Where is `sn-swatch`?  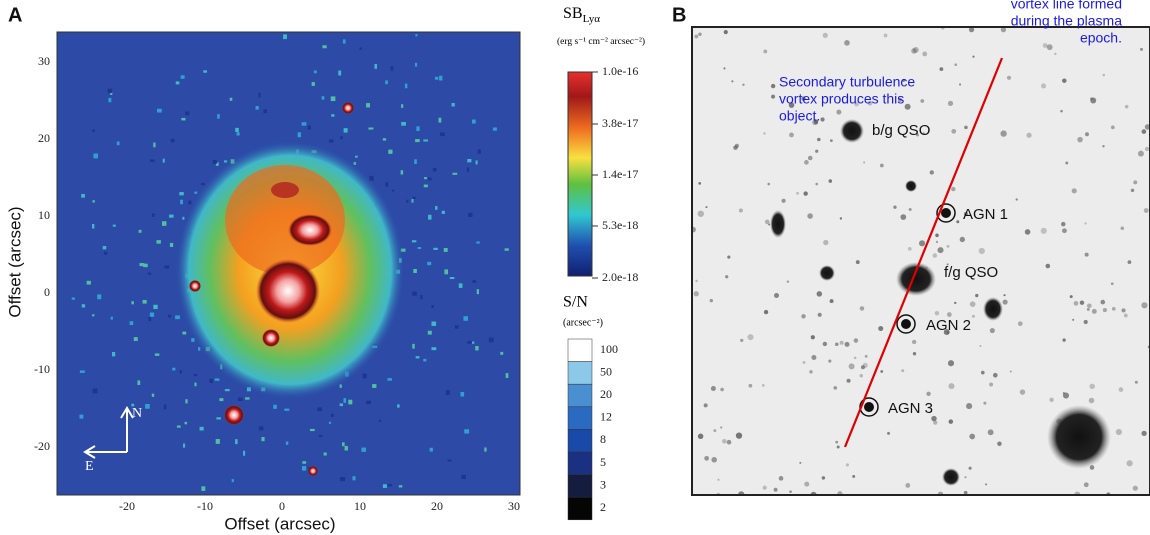
sn-swatch is located at coordinates (580, 373).